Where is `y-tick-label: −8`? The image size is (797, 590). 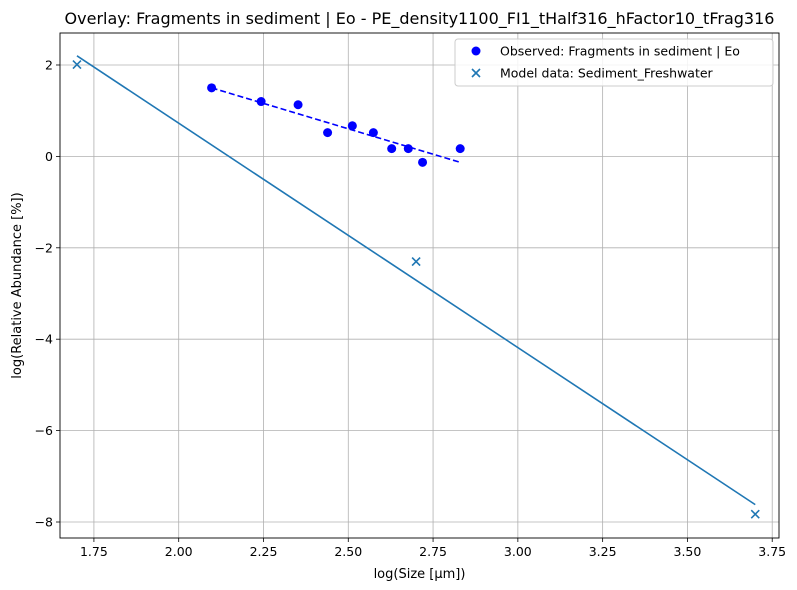 y-tick-label: −8 is located at coordinates (44, 522).